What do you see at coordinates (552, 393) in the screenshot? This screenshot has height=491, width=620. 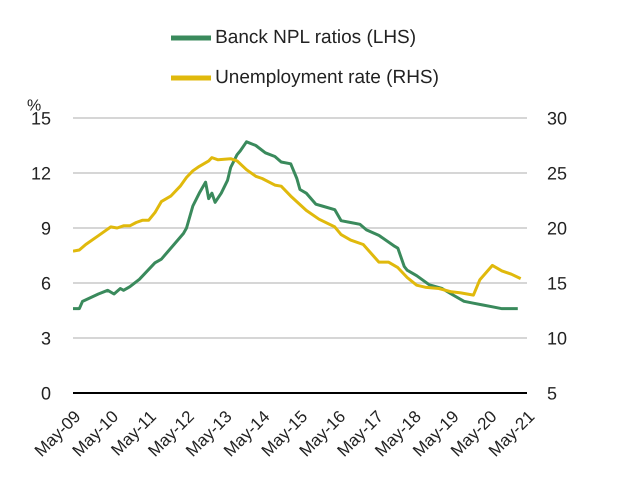 I see `y2-tick-label: 5` at bounding box center [552, 393].